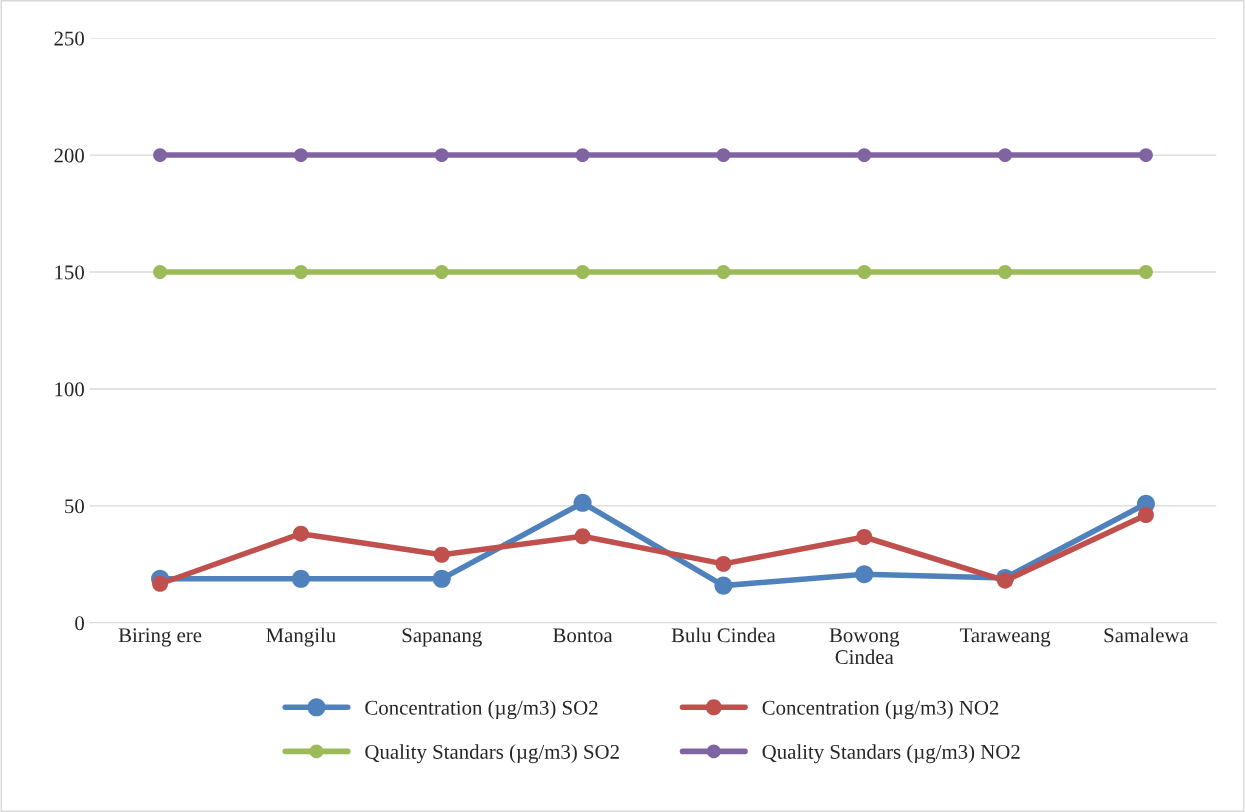 The height and width of the screenshot is (812, 1245). I want to click on y-tick-label: 250, so click(69, 38).